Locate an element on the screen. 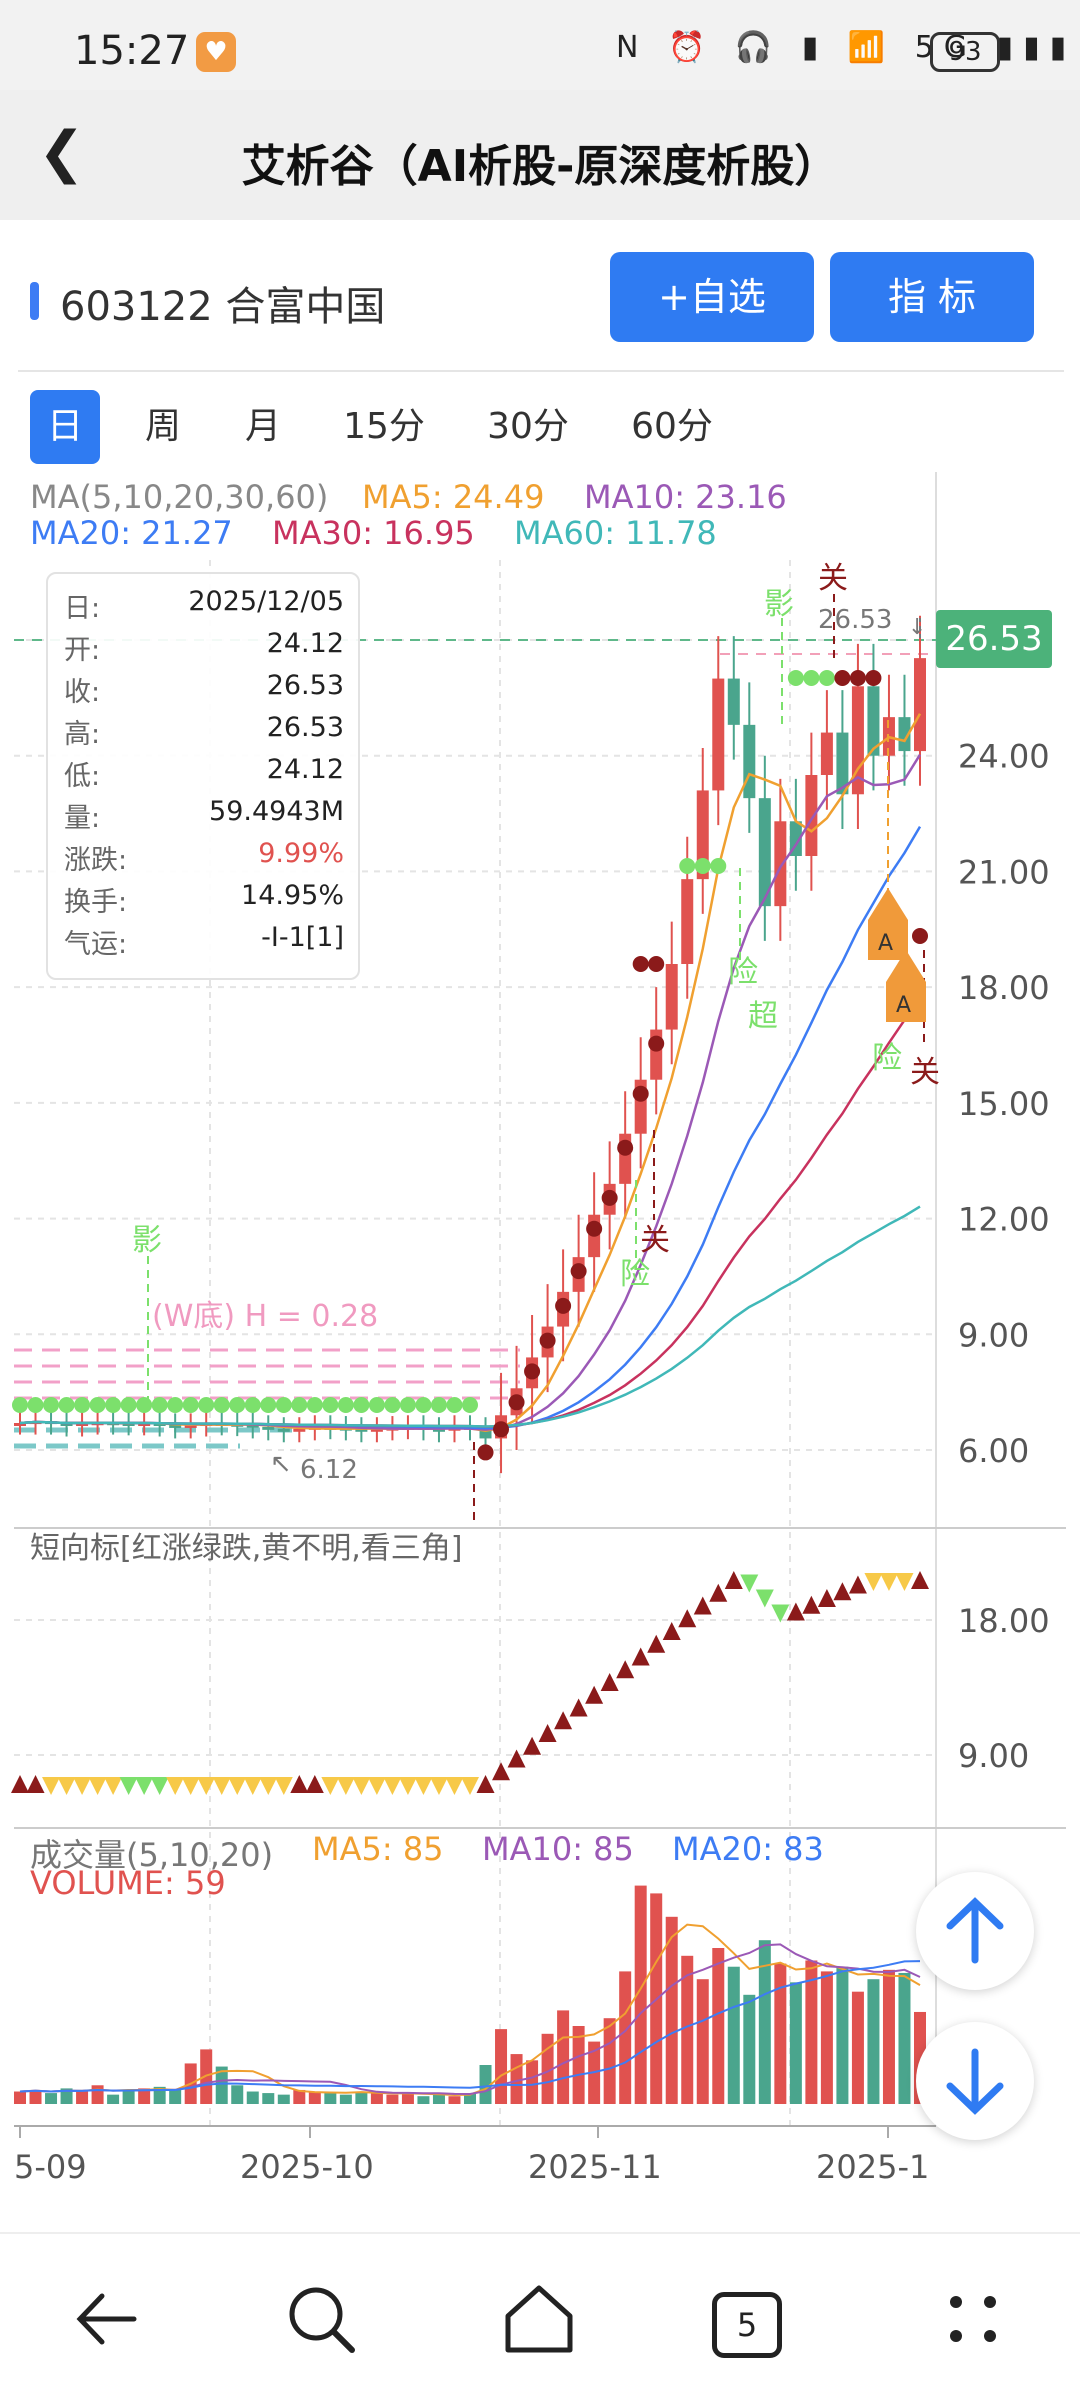 This screenshot has height=2402, width=1080. ma10-label: MA10: 23.16 is located at coordinates (685, 497).